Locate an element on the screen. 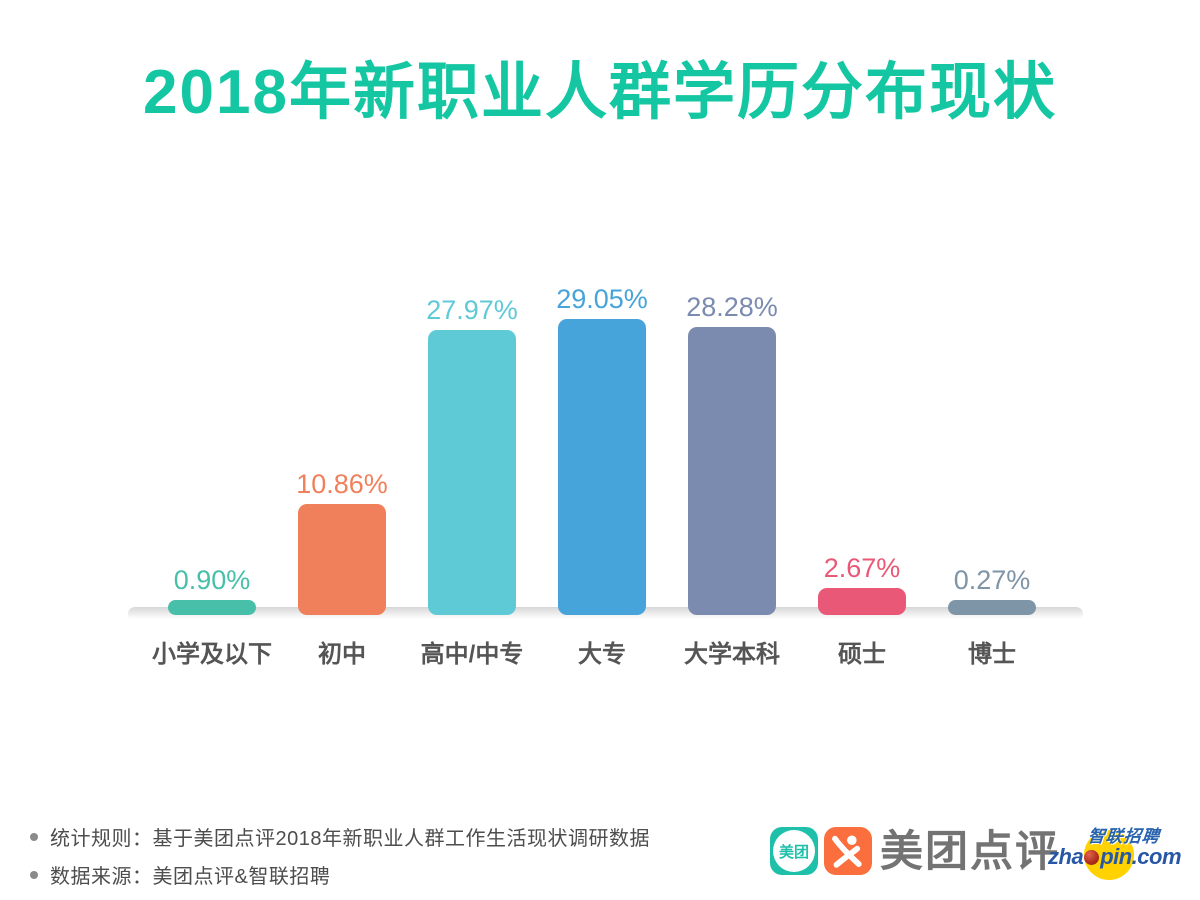  zhaopin-url-prefix: zha is located at coordinates (1066, 856).